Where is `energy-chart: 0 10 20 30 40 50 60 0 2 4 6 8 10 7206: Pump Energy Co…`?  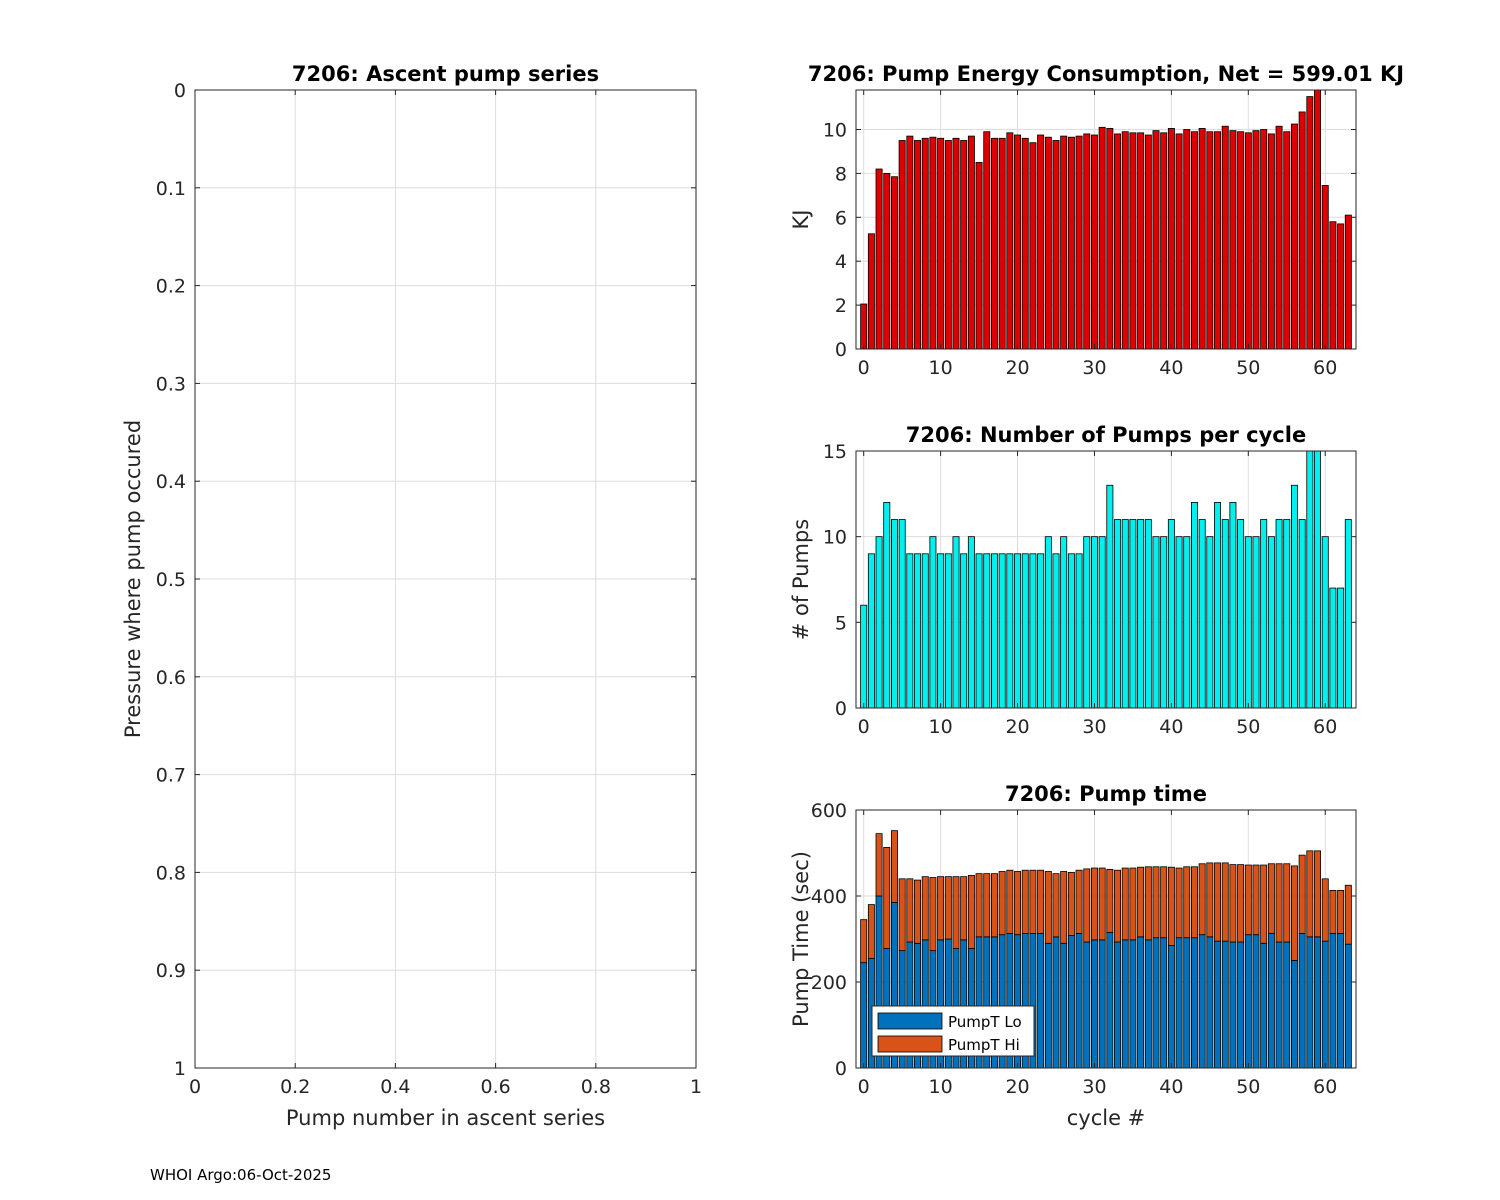
energy-chart: 0 10 20 30 40 50 60 0 2 4 6 8 10 7206: Pump Energy Co… is located at coordinates (1096, 220).